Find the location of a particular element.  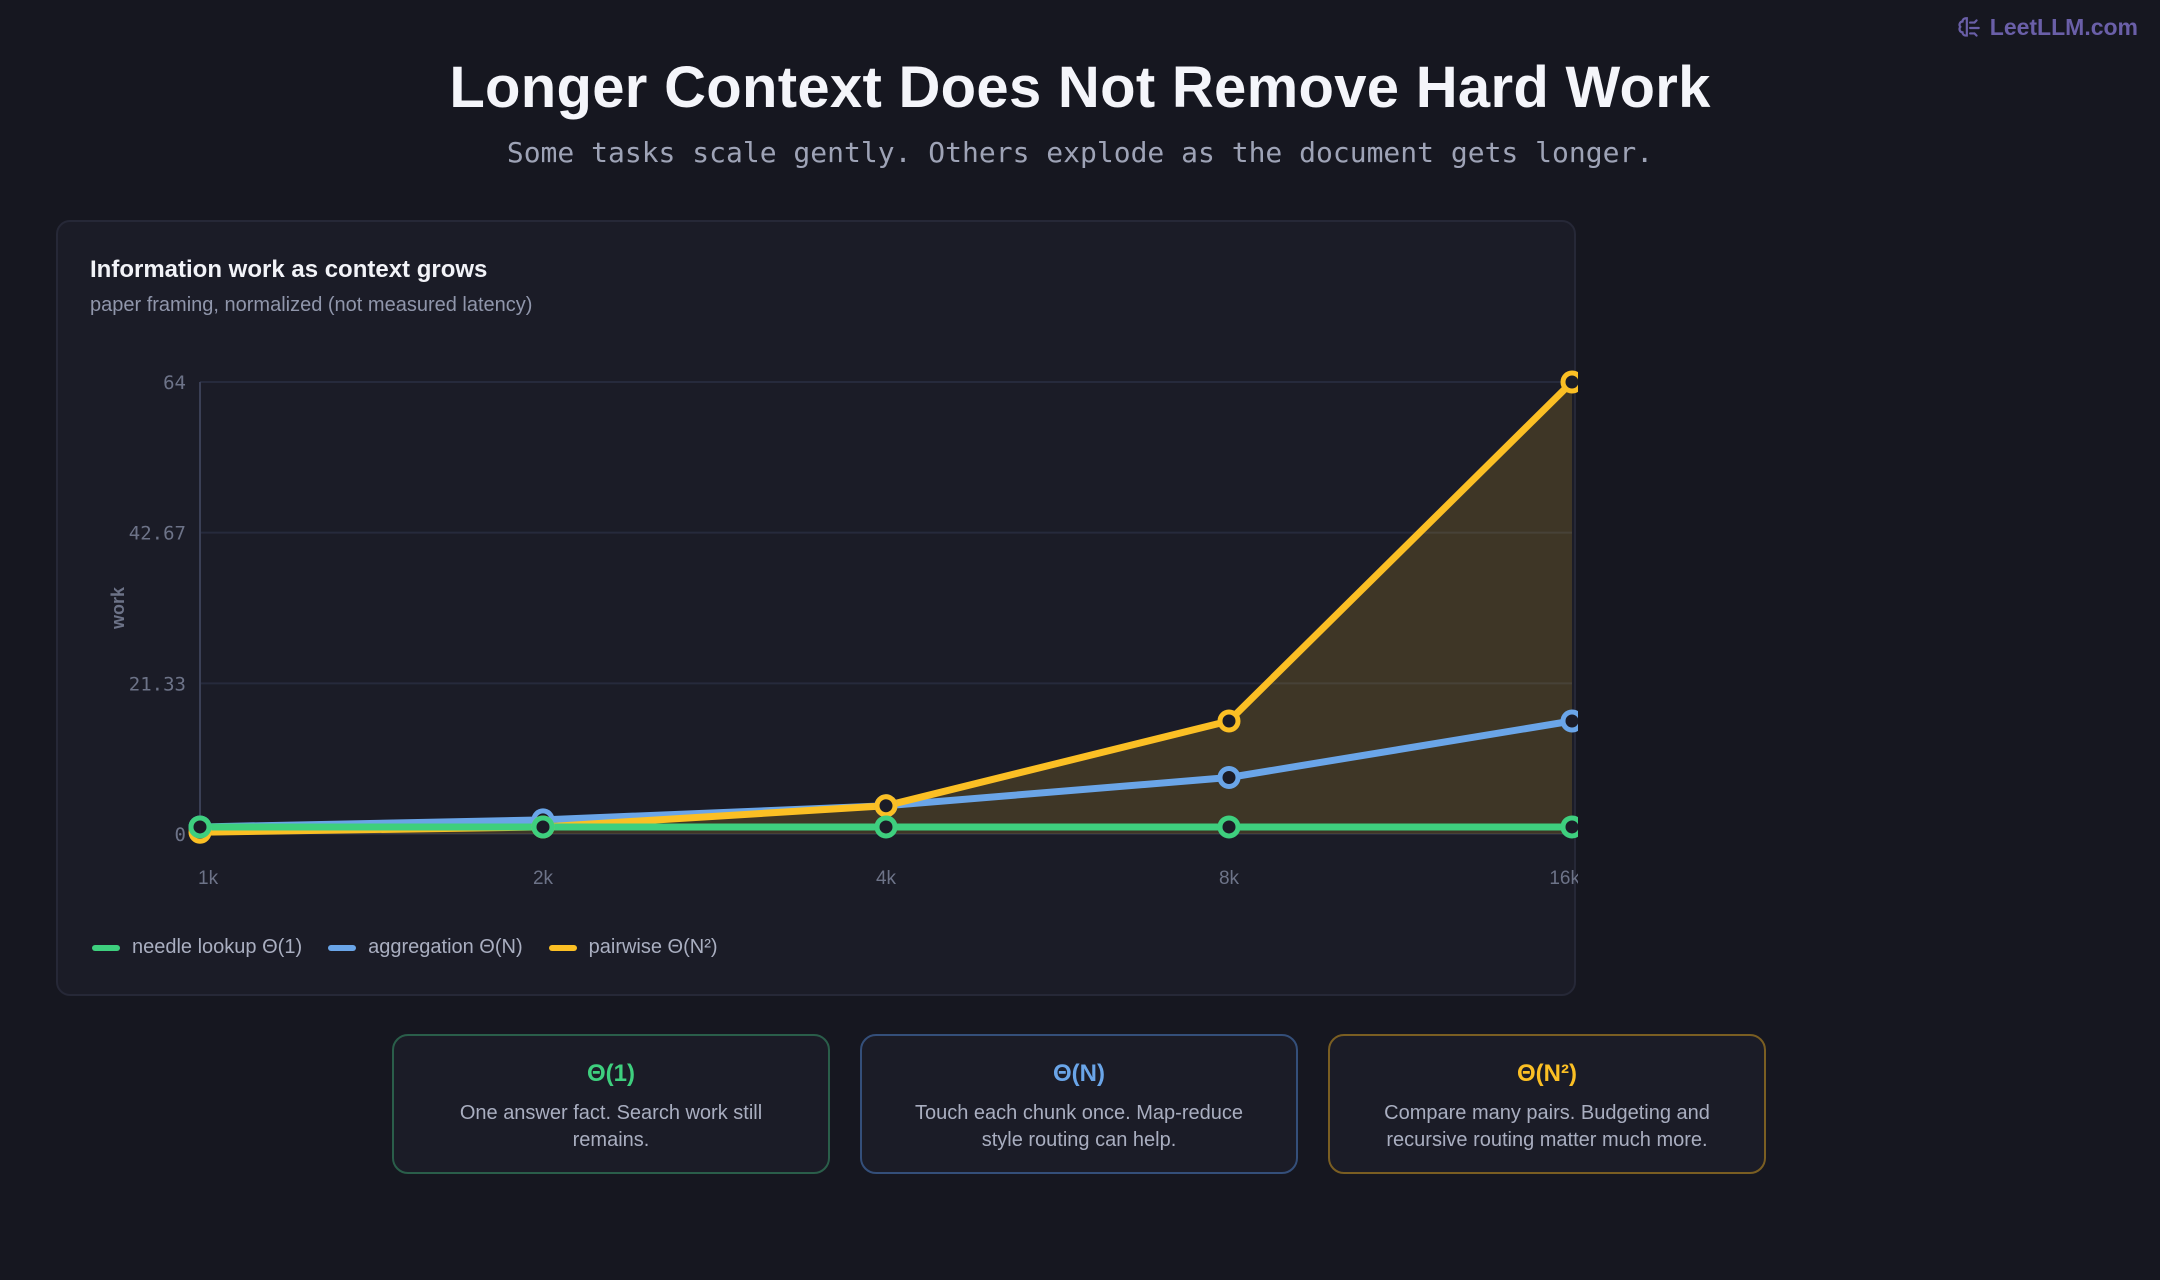

legend-item: pairwise Θ(N²) is located at coordinates (633, 947).